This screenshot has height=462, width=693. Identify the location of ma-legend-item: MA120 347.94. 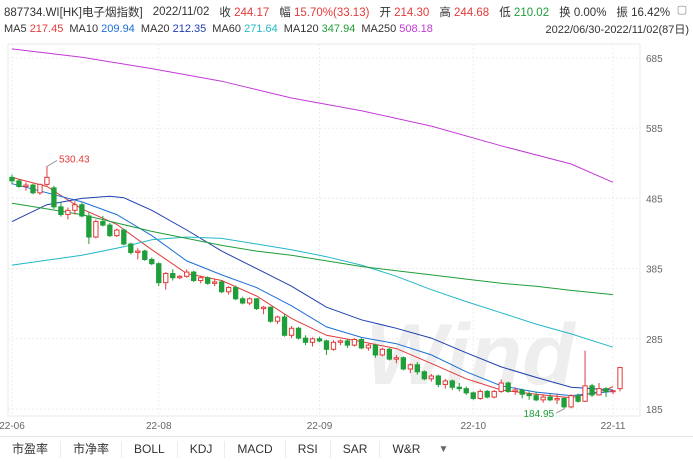
(319, 29).